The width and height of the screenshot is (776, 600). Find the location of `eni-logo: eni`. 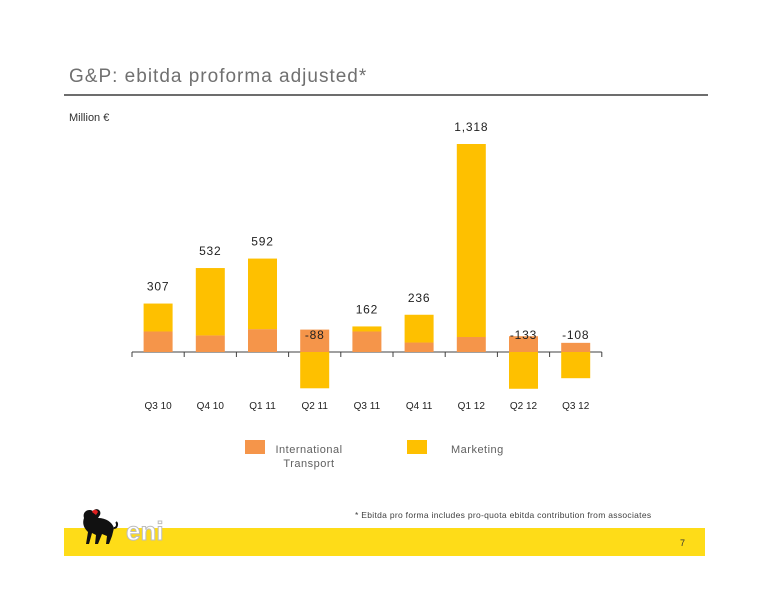

eni-logo: eni is located at coordinates (123, 528).